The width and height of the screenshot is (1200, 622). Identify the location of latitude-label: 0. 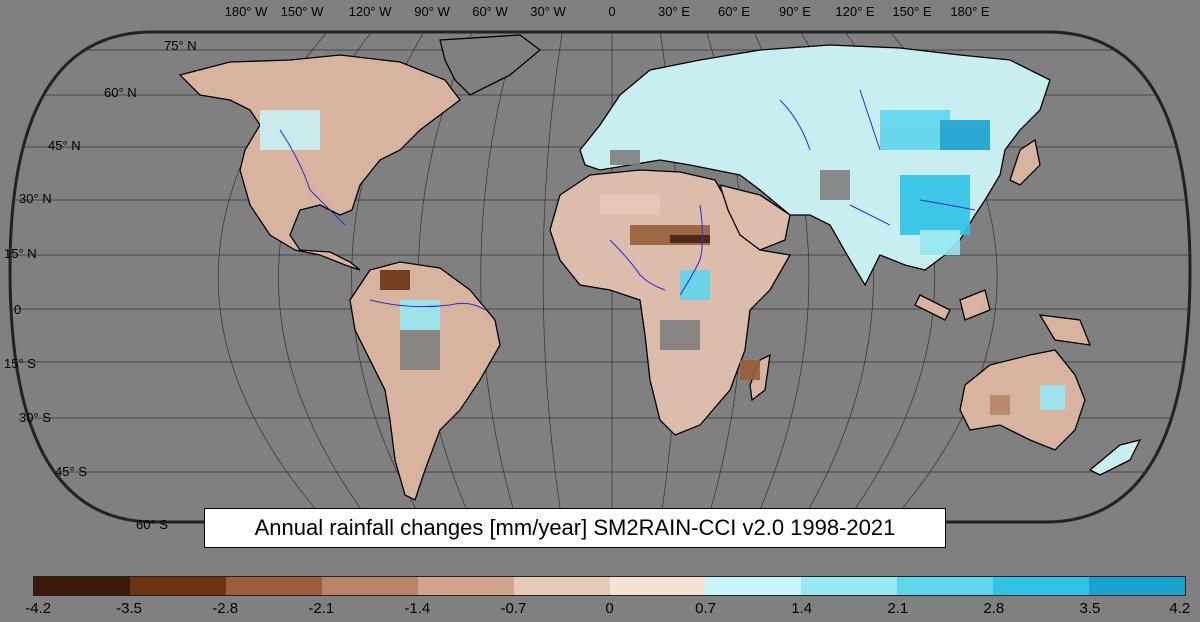
(17, 309).